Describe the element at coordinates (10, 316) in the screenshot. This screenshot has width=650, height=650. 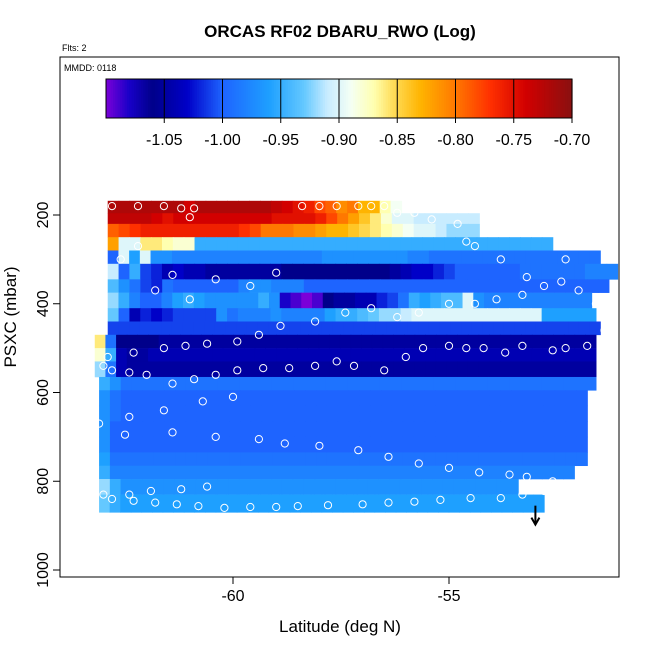
I see `y-axis-label: PSXC (mbar)` at that location.